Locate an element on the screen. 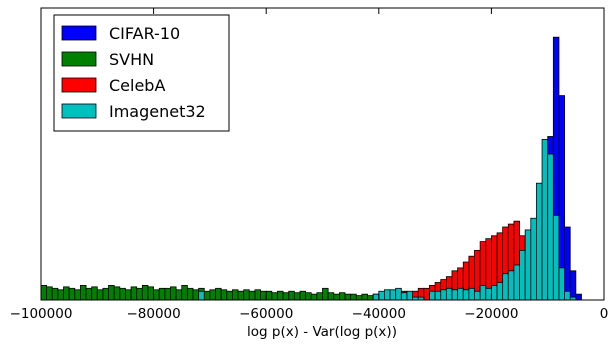 This screenshot has width=610, height=344. x-tick-label: −80000 is located at coordinates (153, 314).